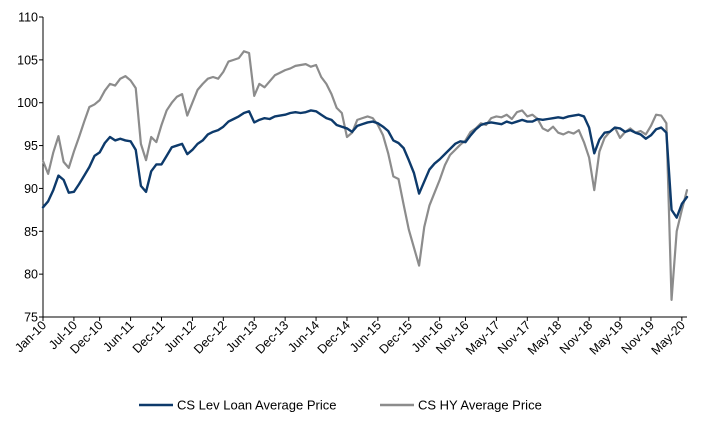 The width and height of the screenshot is (702, 432). I want to click on x-tick-label: Dec-13, so click(272, 337).